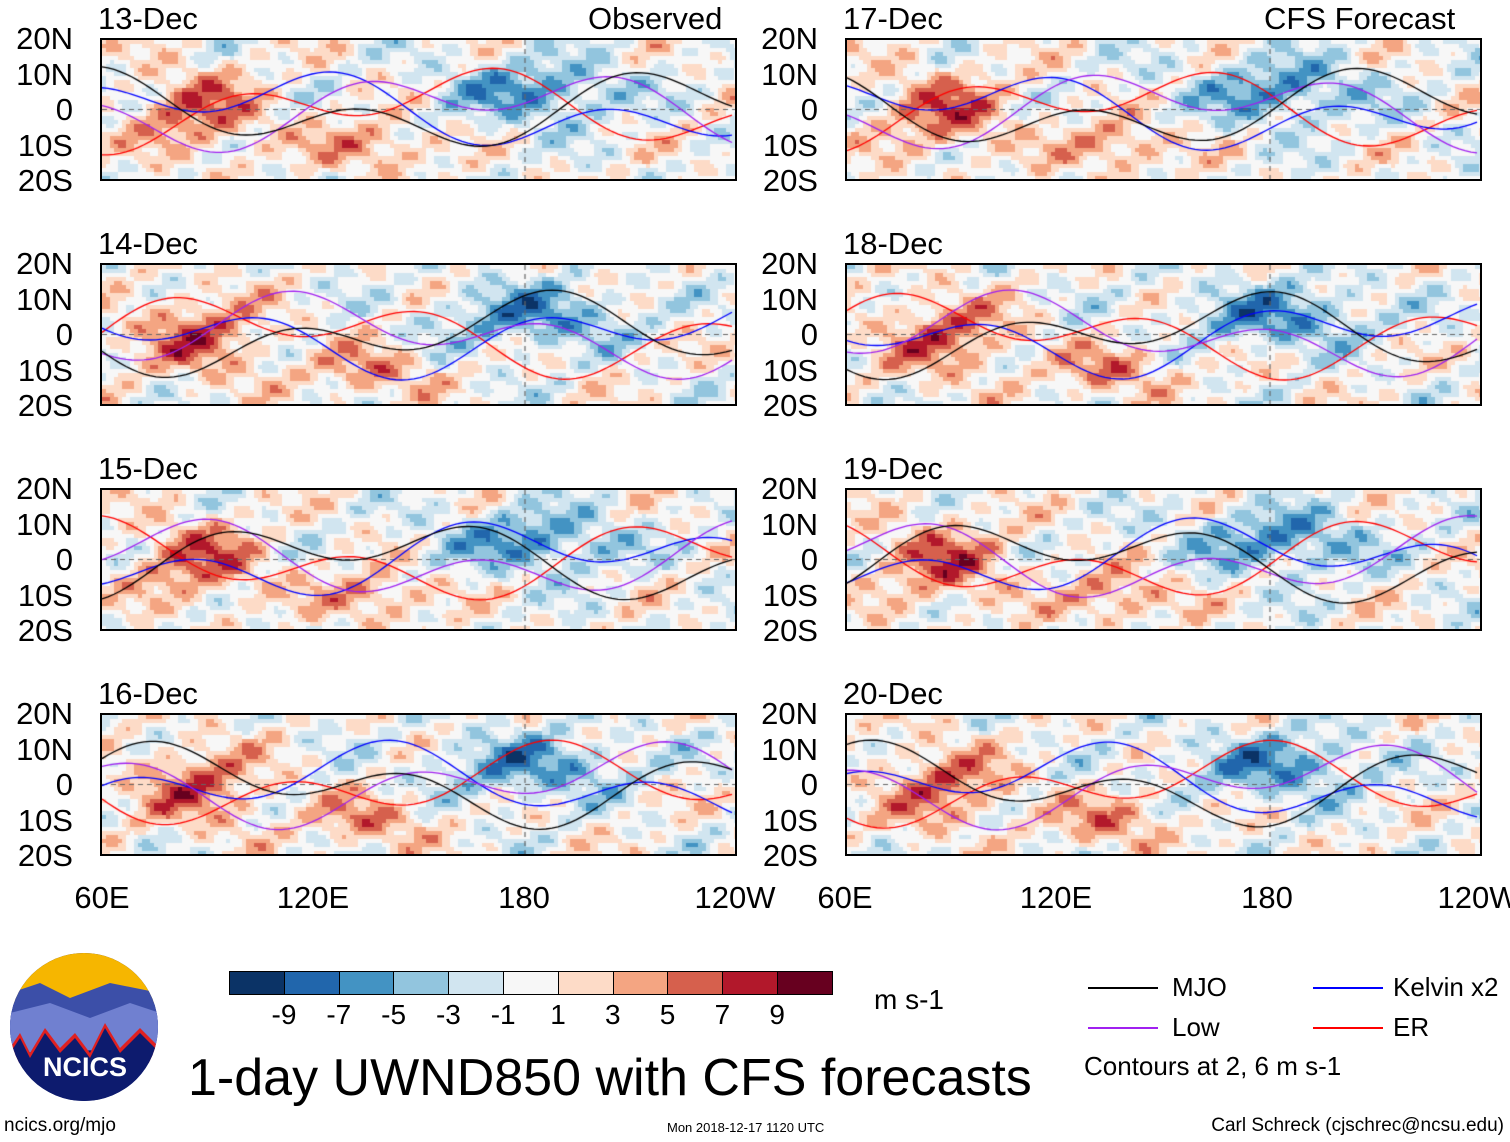 The image size is (1510, 1142). Describe the element at coordinates (394, 1014) in the screenshot. I see `colorbar-label: -5` at that location.